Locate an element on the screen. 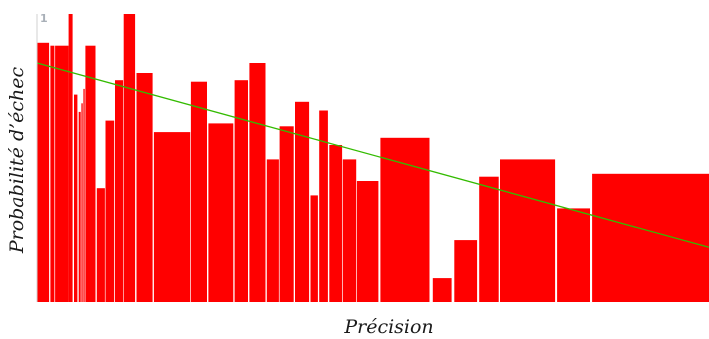 The width and height of the screenshot is (709, 339). y-axis-title: Probabilité d’échec is located at coordinates (17, 160).